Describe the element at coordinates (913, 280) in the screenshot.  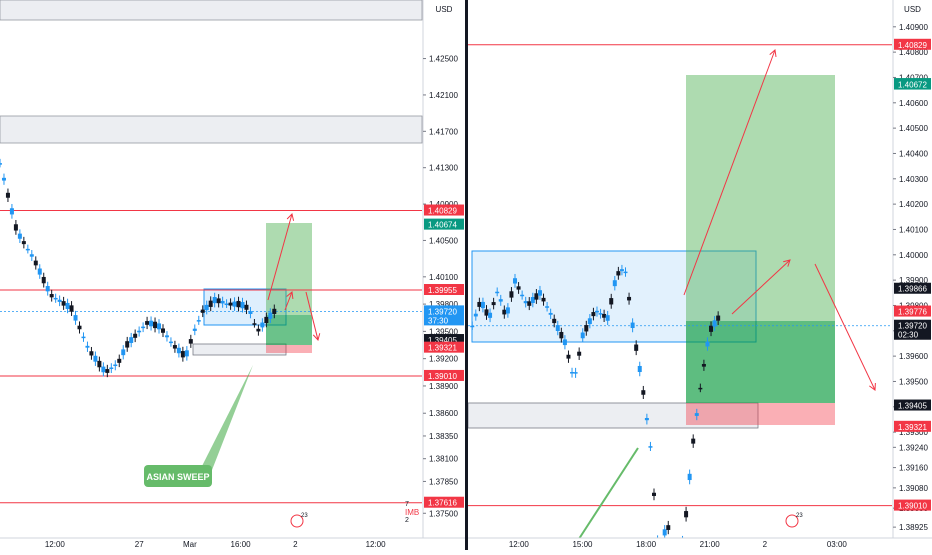
I see `y-tick-label: 1.39900` at that location.